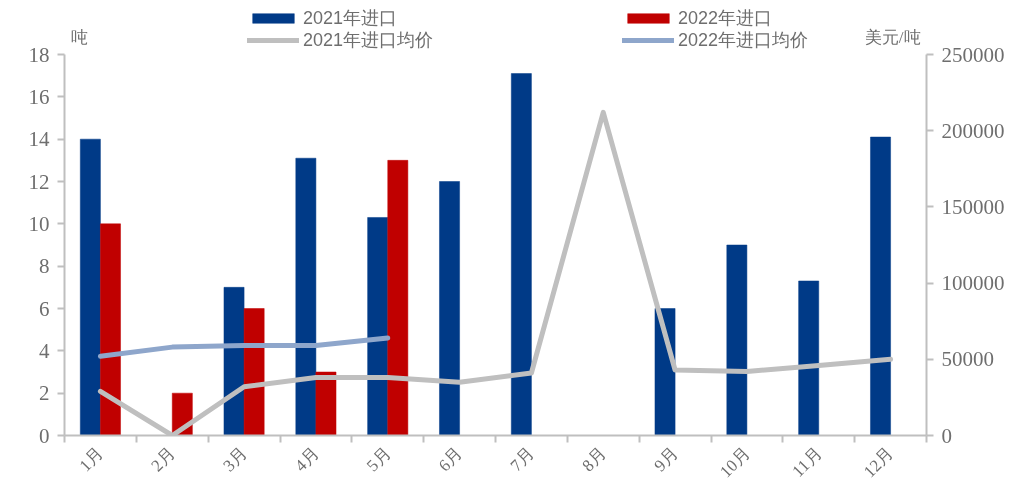 This screenshot has height=497, width=1021. Describe the element at coordinates (39, 96) in the screenshot. I see `y-tick-label: 16` at that location.